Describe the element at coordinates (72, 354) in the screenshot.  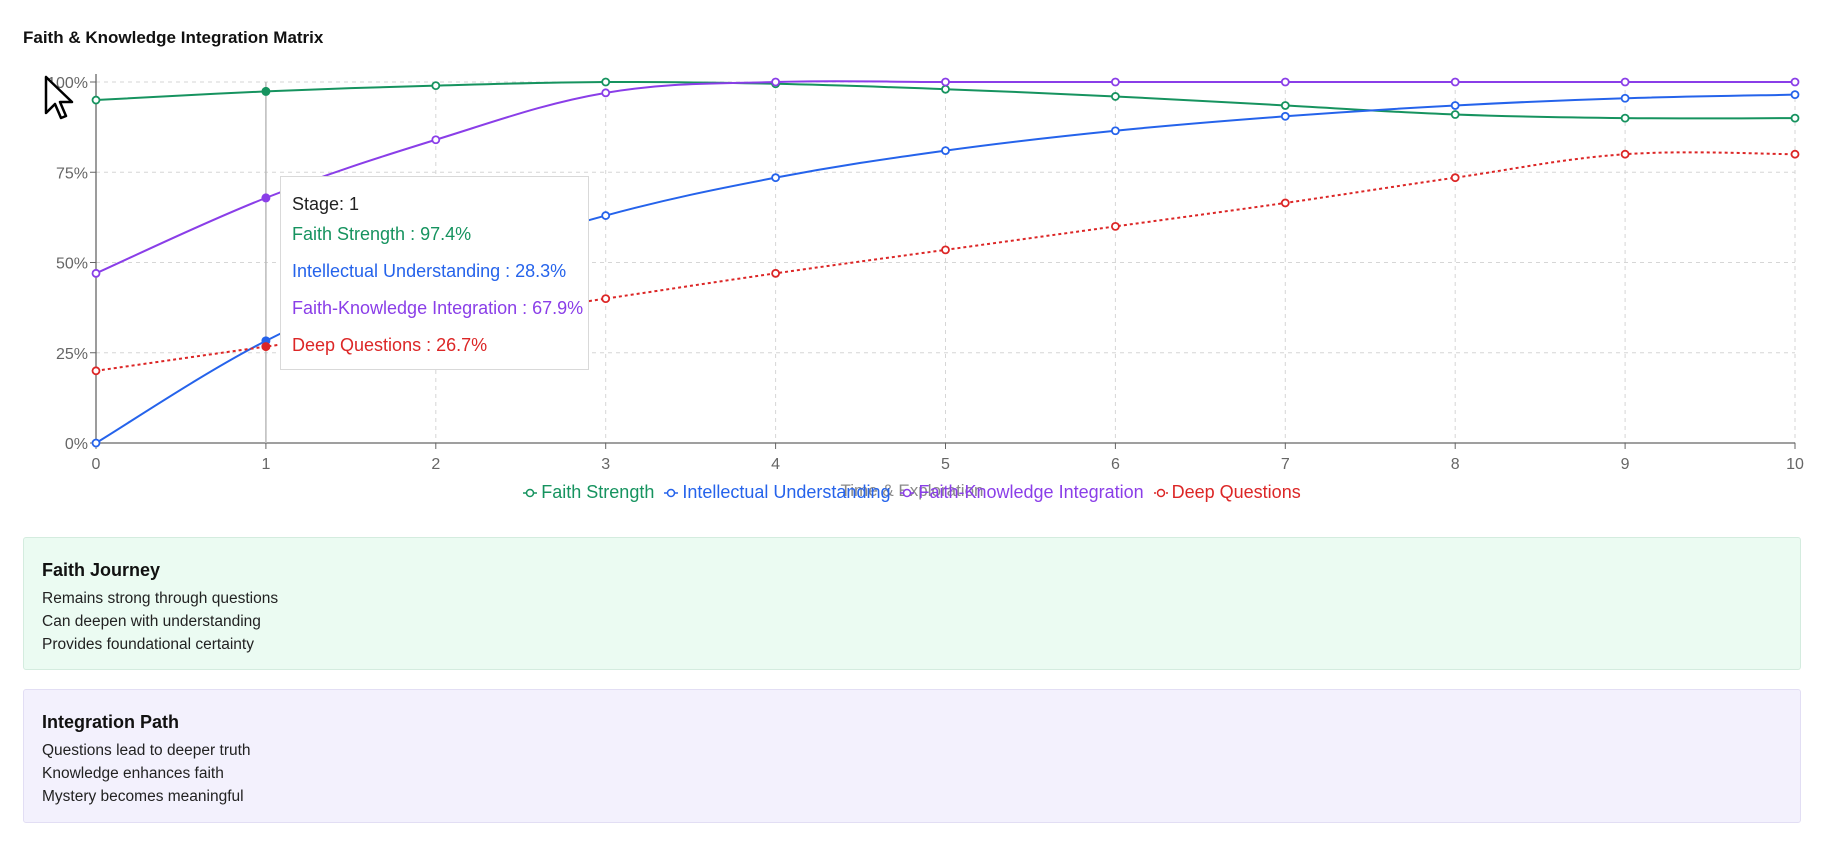
I see `y-tick-label: 25%` at that location.